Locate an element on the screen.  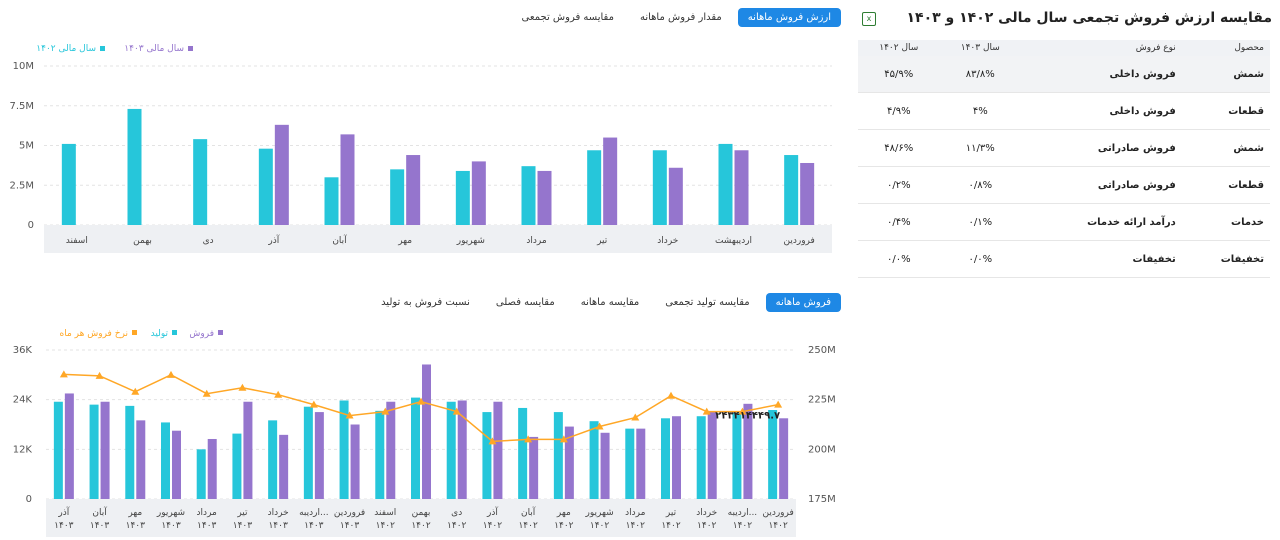
table-row: تخفیفات تخفیفات ۰/۰% ۰/۰% is located at coordinates (1064, 259).